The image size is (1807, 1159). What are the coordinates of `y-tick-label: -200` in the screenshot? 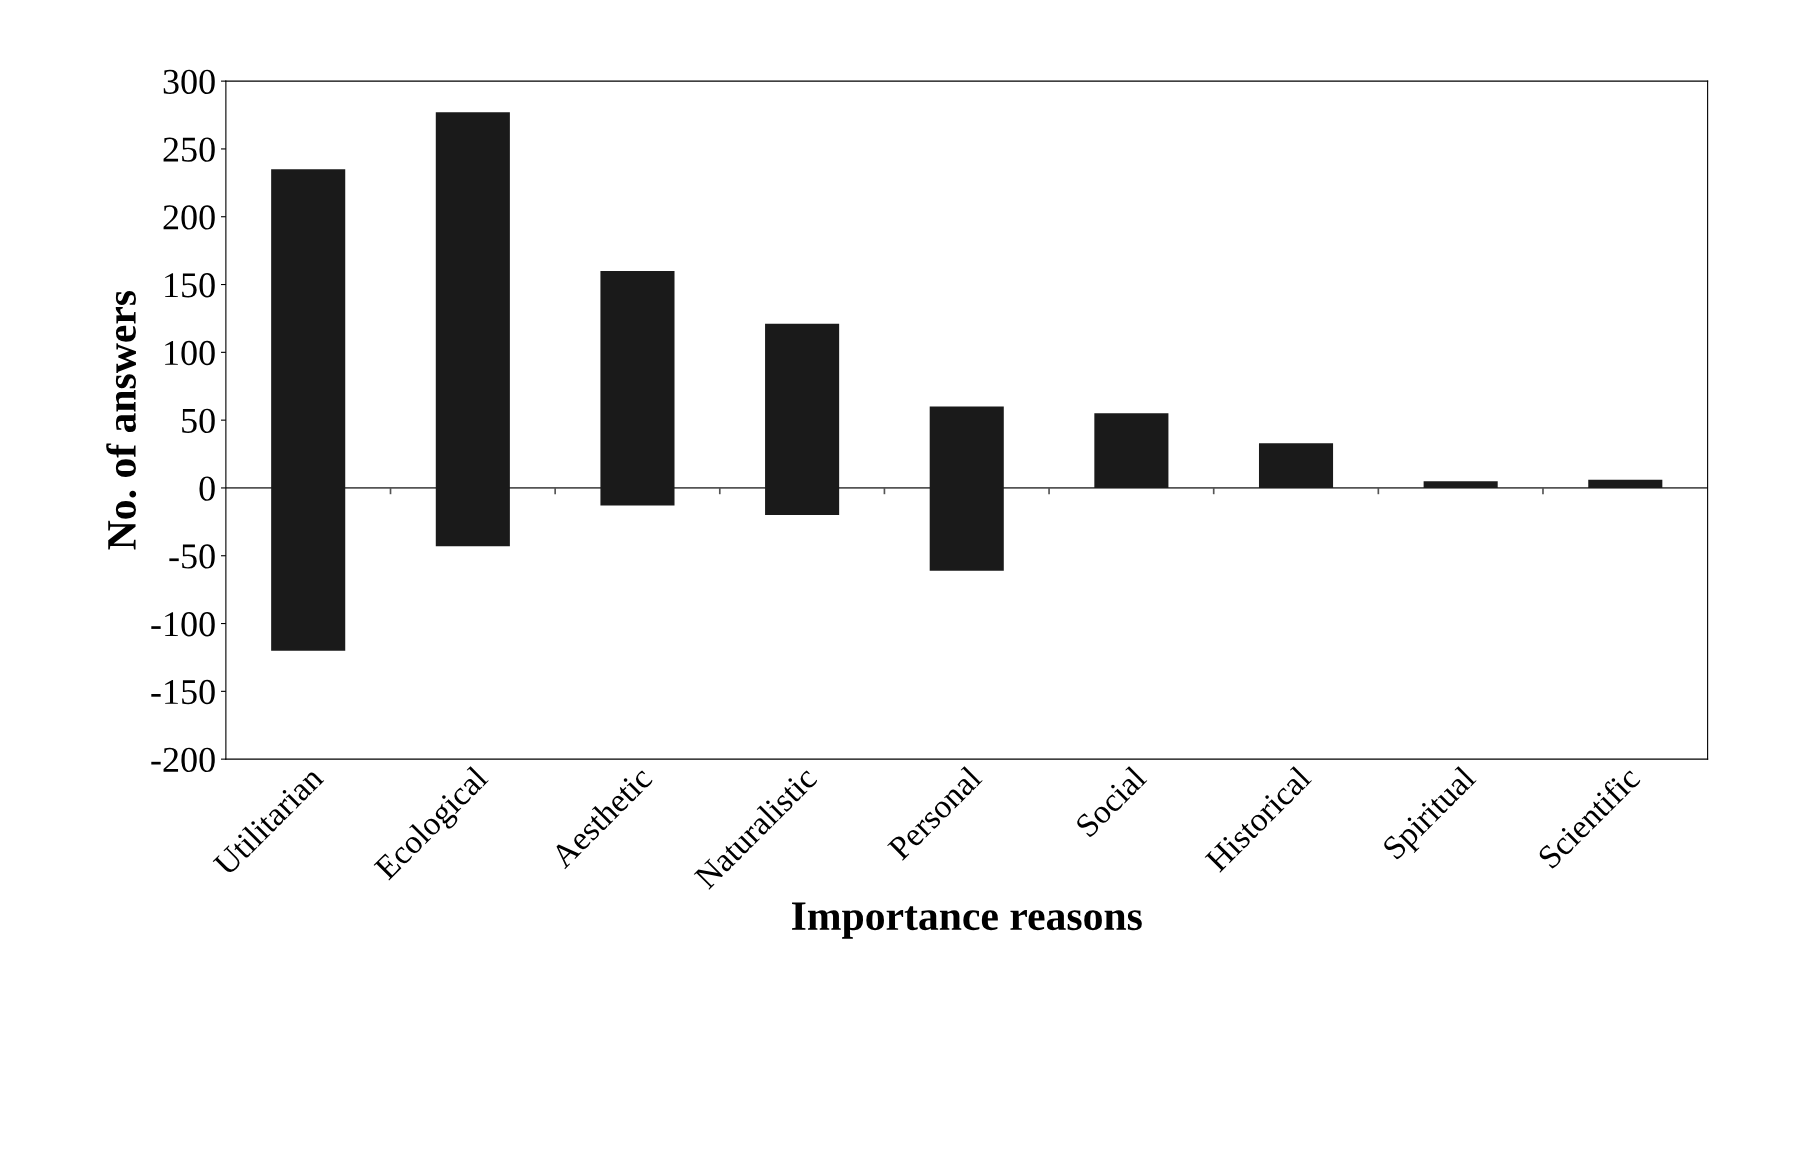 It's located at (183, 760).